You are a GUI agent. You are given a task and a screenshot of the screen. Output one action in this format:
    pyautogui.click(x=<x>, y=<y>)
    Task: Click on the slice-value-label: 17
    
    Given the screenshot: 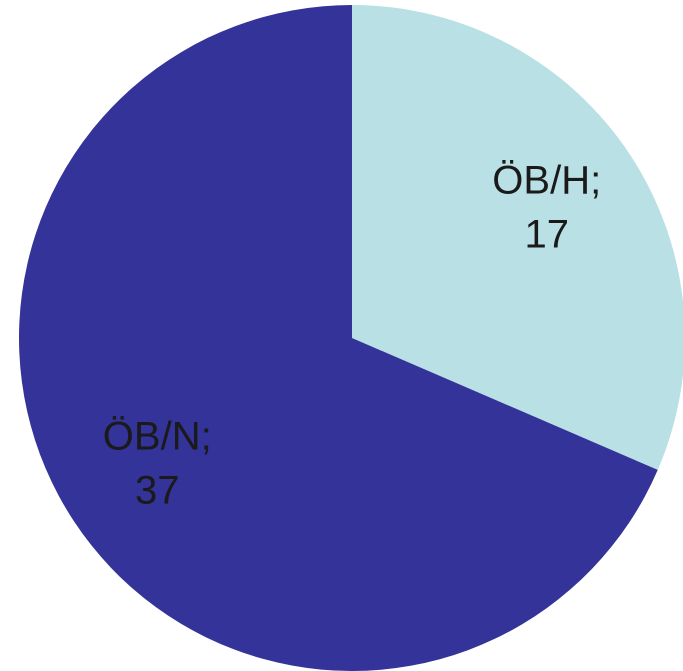 What is the action you would take?
    pyautogui.click(x=547, y=234)
    